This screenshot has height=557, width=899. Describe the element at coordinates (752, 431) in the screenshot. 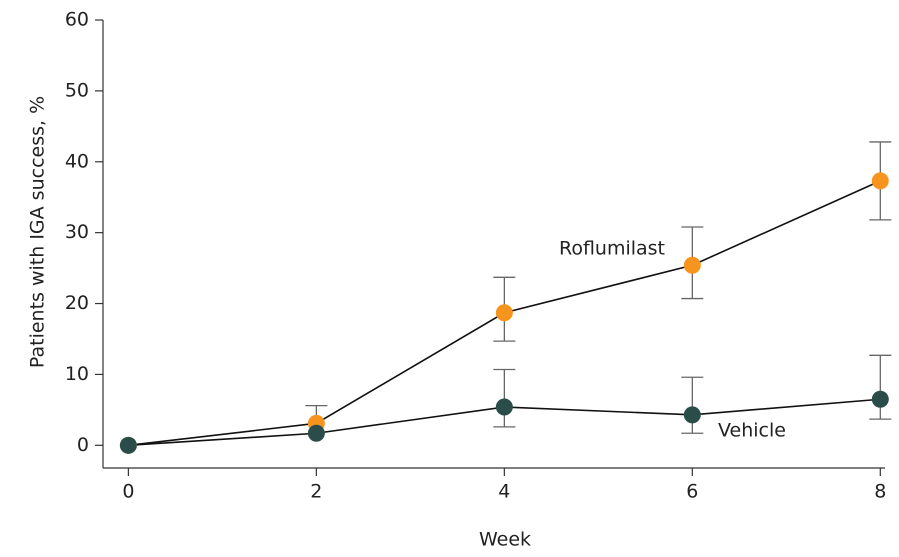

I see `series-label: Vehicle` at that location.